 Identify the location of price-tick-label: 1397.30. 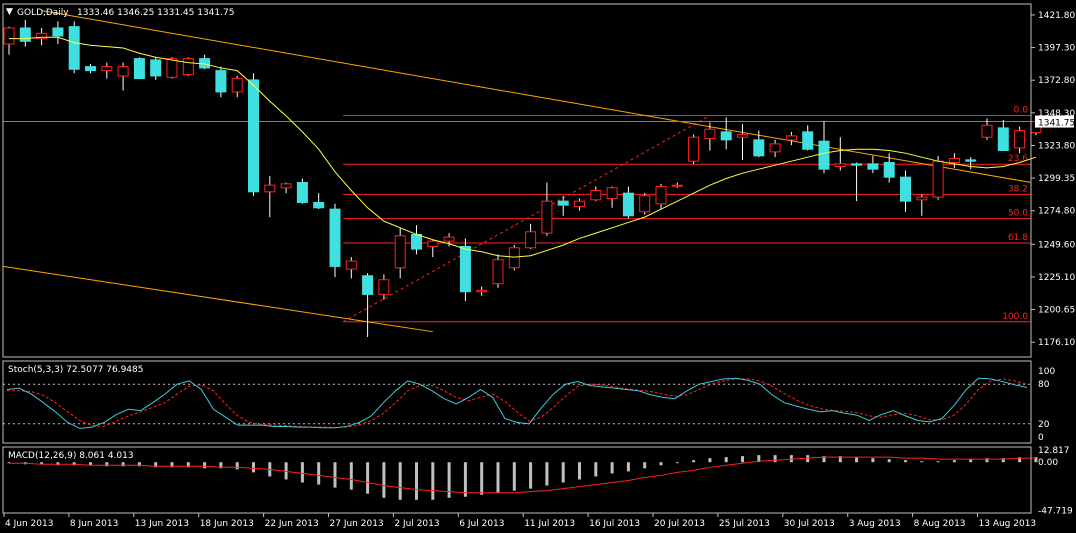
(1056, 49).